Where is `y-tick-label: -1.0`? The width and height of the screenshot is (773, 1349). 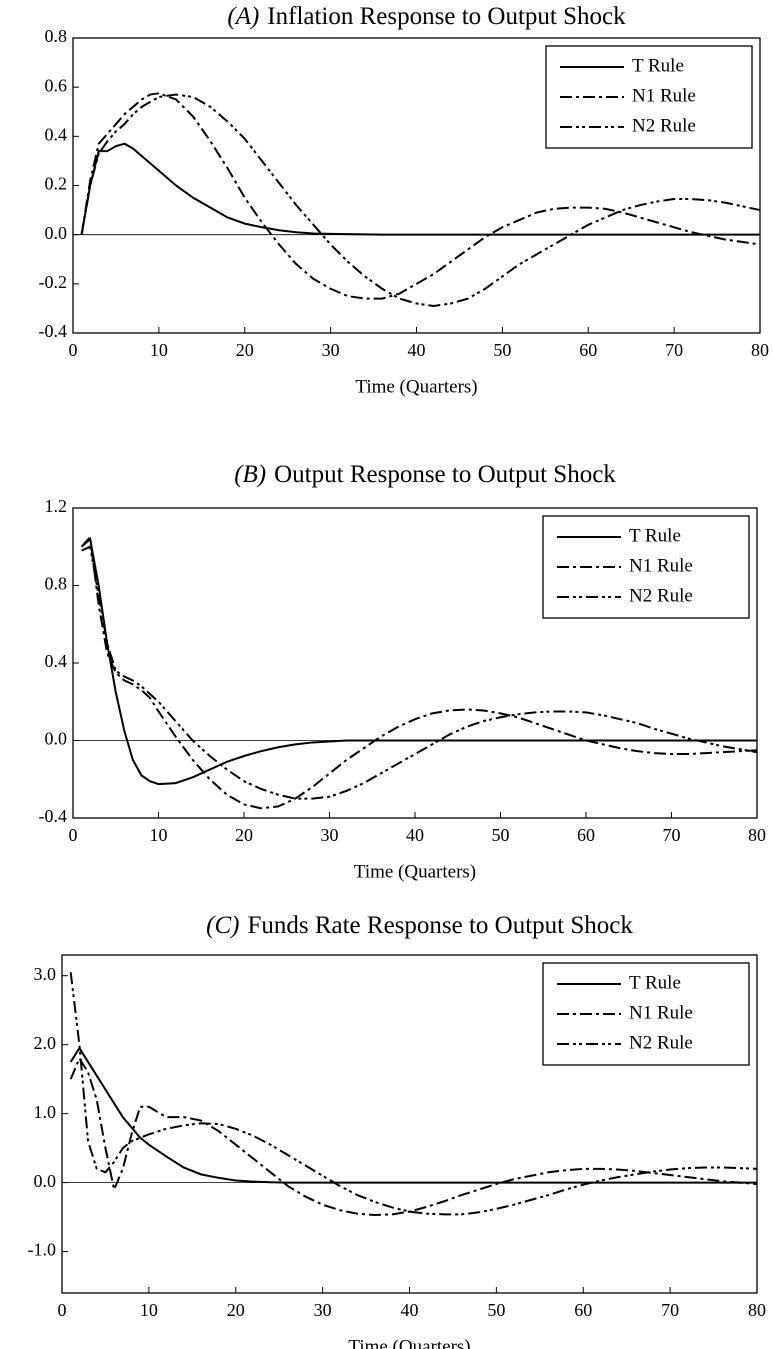
y-tick-label: -1.0 is located at coordinates (42, 1250).